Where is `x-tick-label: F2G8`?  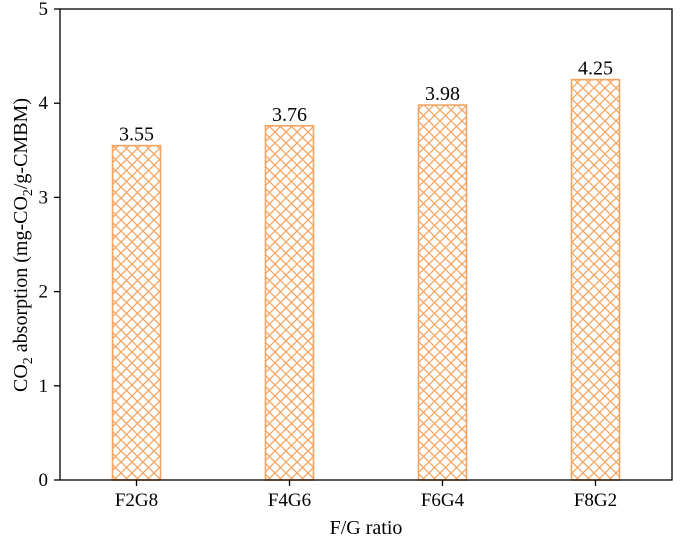 x-tick-label: F2G8 is located at coordinates (136, 500).